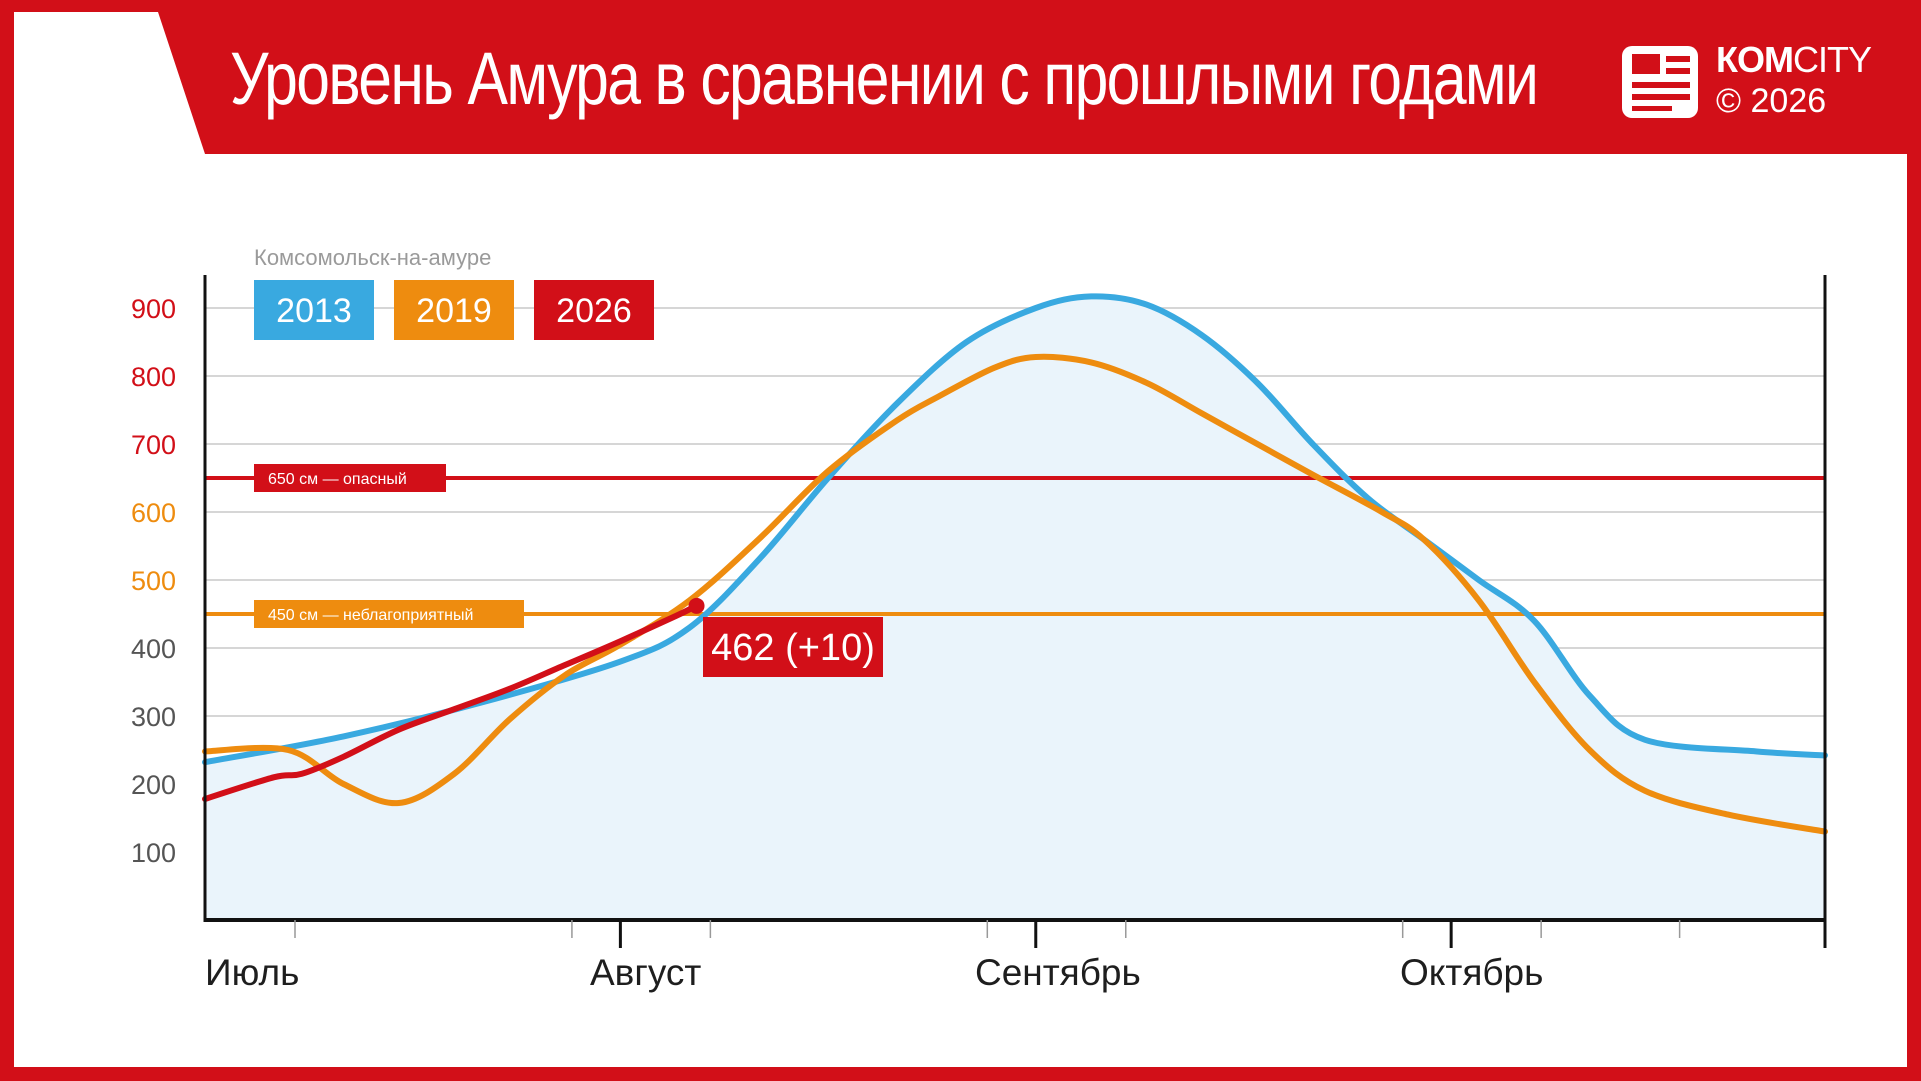  I want to click on current-value-callout: 462 (+10), so click(785, 637).